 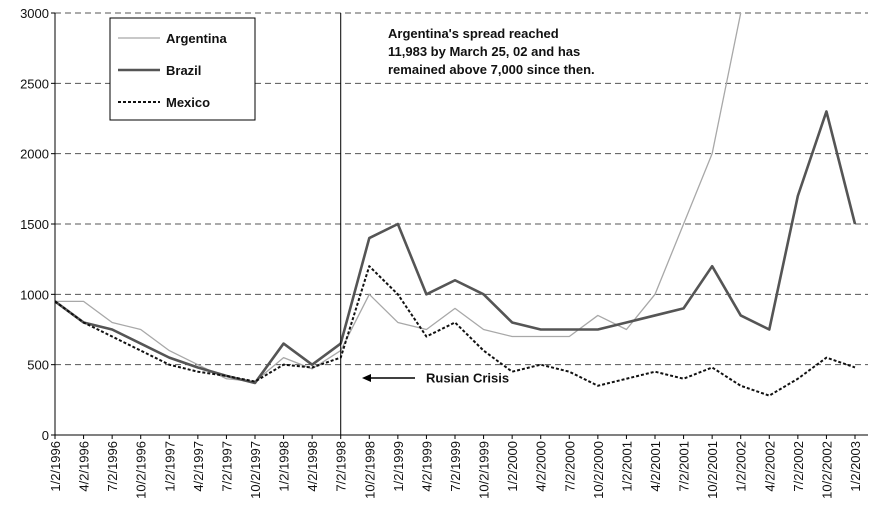 What do you see at coordinates (34, 294) in the screenshot?
I see `y-tick-label: 1000` at bounding box center [34, 294].